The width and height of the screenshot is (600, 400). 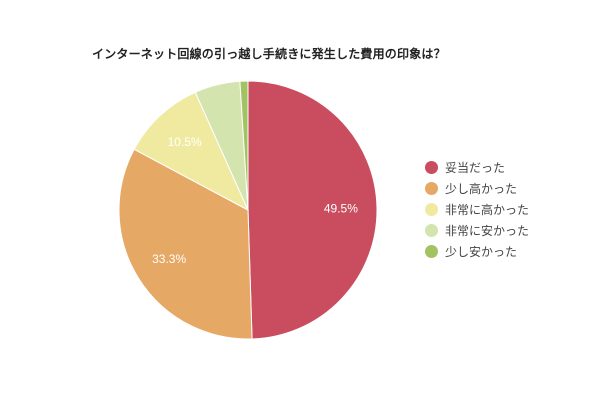 What do you see at coordinates (341, 209) in the screenshot?
I see `slice-percent-label: 49.5%` at bounding box center [341, 209].